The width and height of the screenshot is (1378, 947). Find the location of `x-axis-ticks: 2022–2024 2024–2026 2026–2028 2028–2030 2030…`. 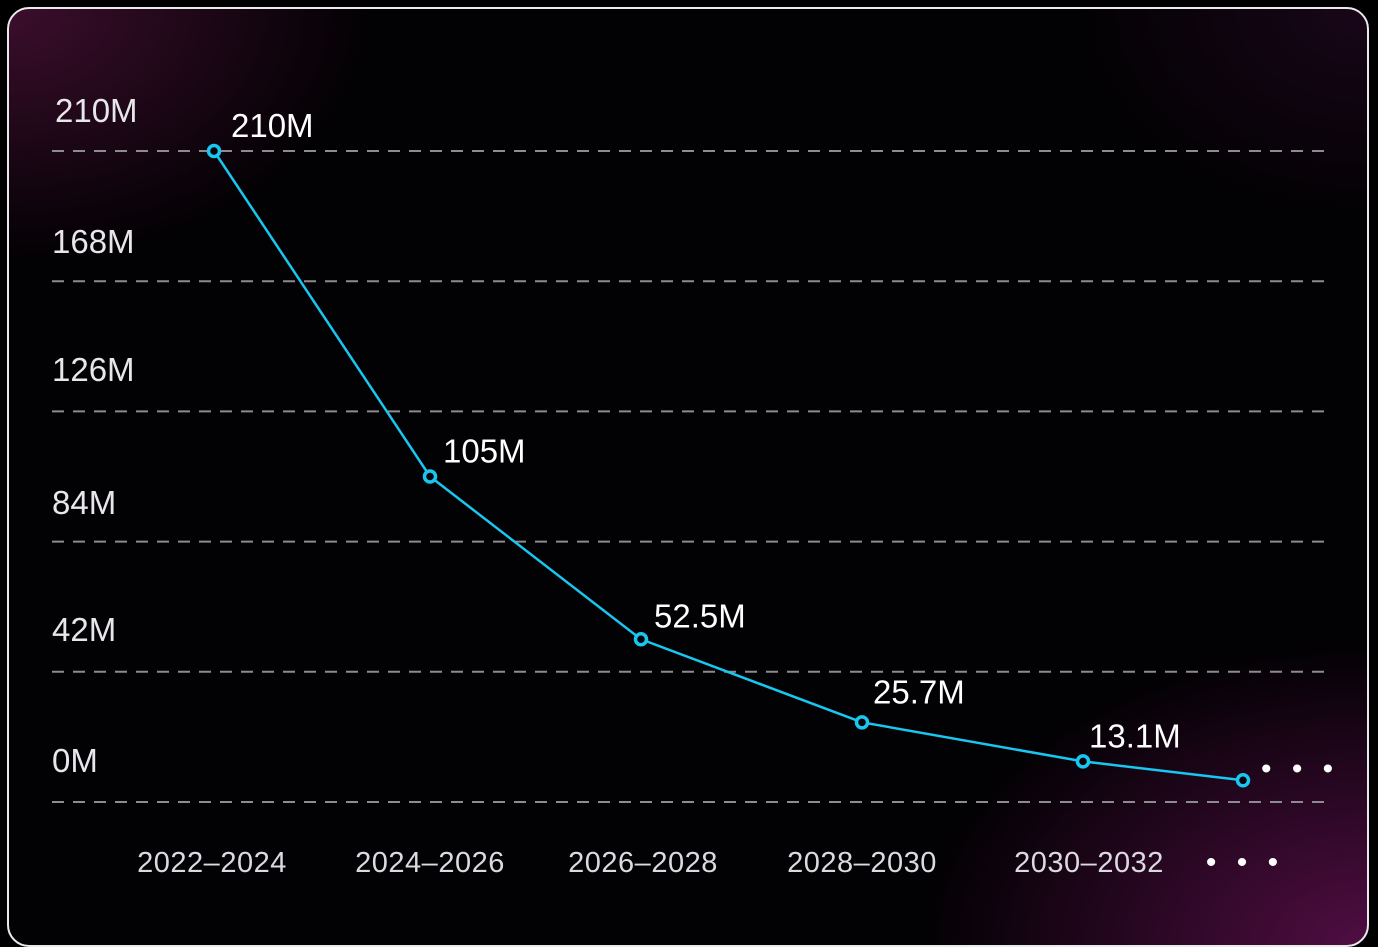

x-axis-ticks: 2022–2024 2024–2026 2026–2028 2028–2030 2030… is located at coordinates (710, 862).